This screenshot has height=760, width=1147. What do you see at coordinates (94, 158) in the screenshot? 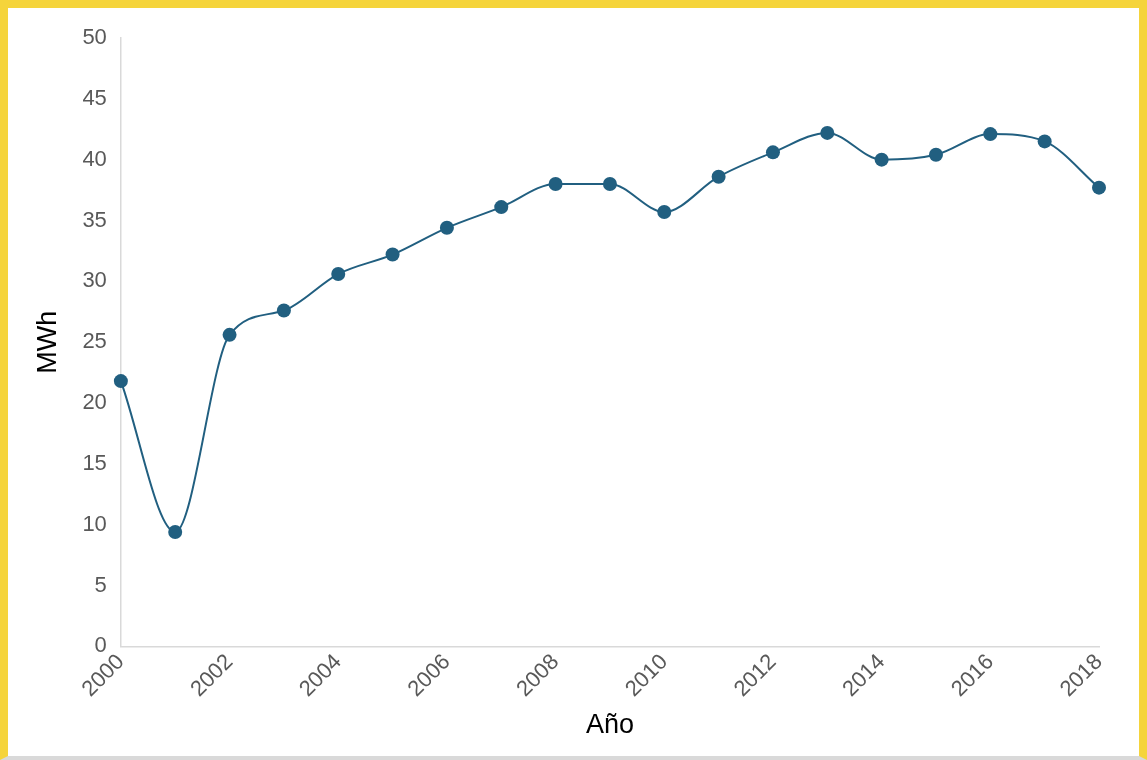
I see `y-tick-label: 40` at bounding box center [94, 158].